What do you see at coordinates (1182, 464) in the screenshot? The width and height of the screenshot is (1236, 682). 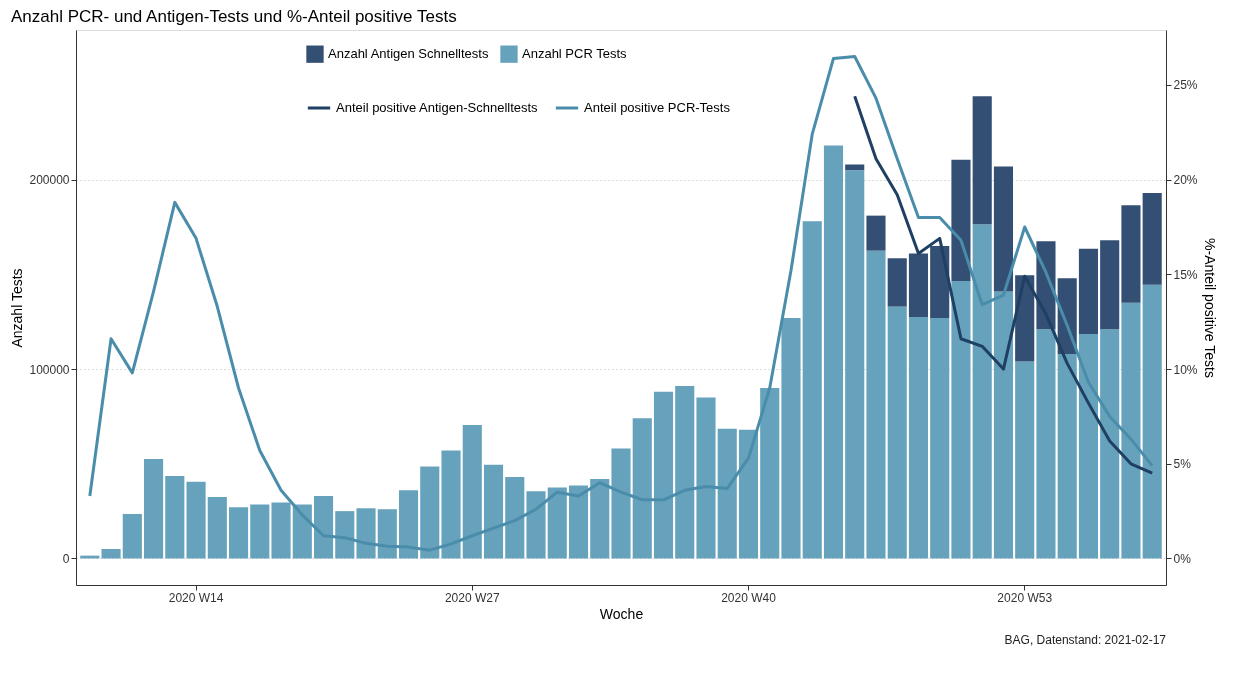 I see `y2-tick-label: 5%` at bounding box center [1182, 464].